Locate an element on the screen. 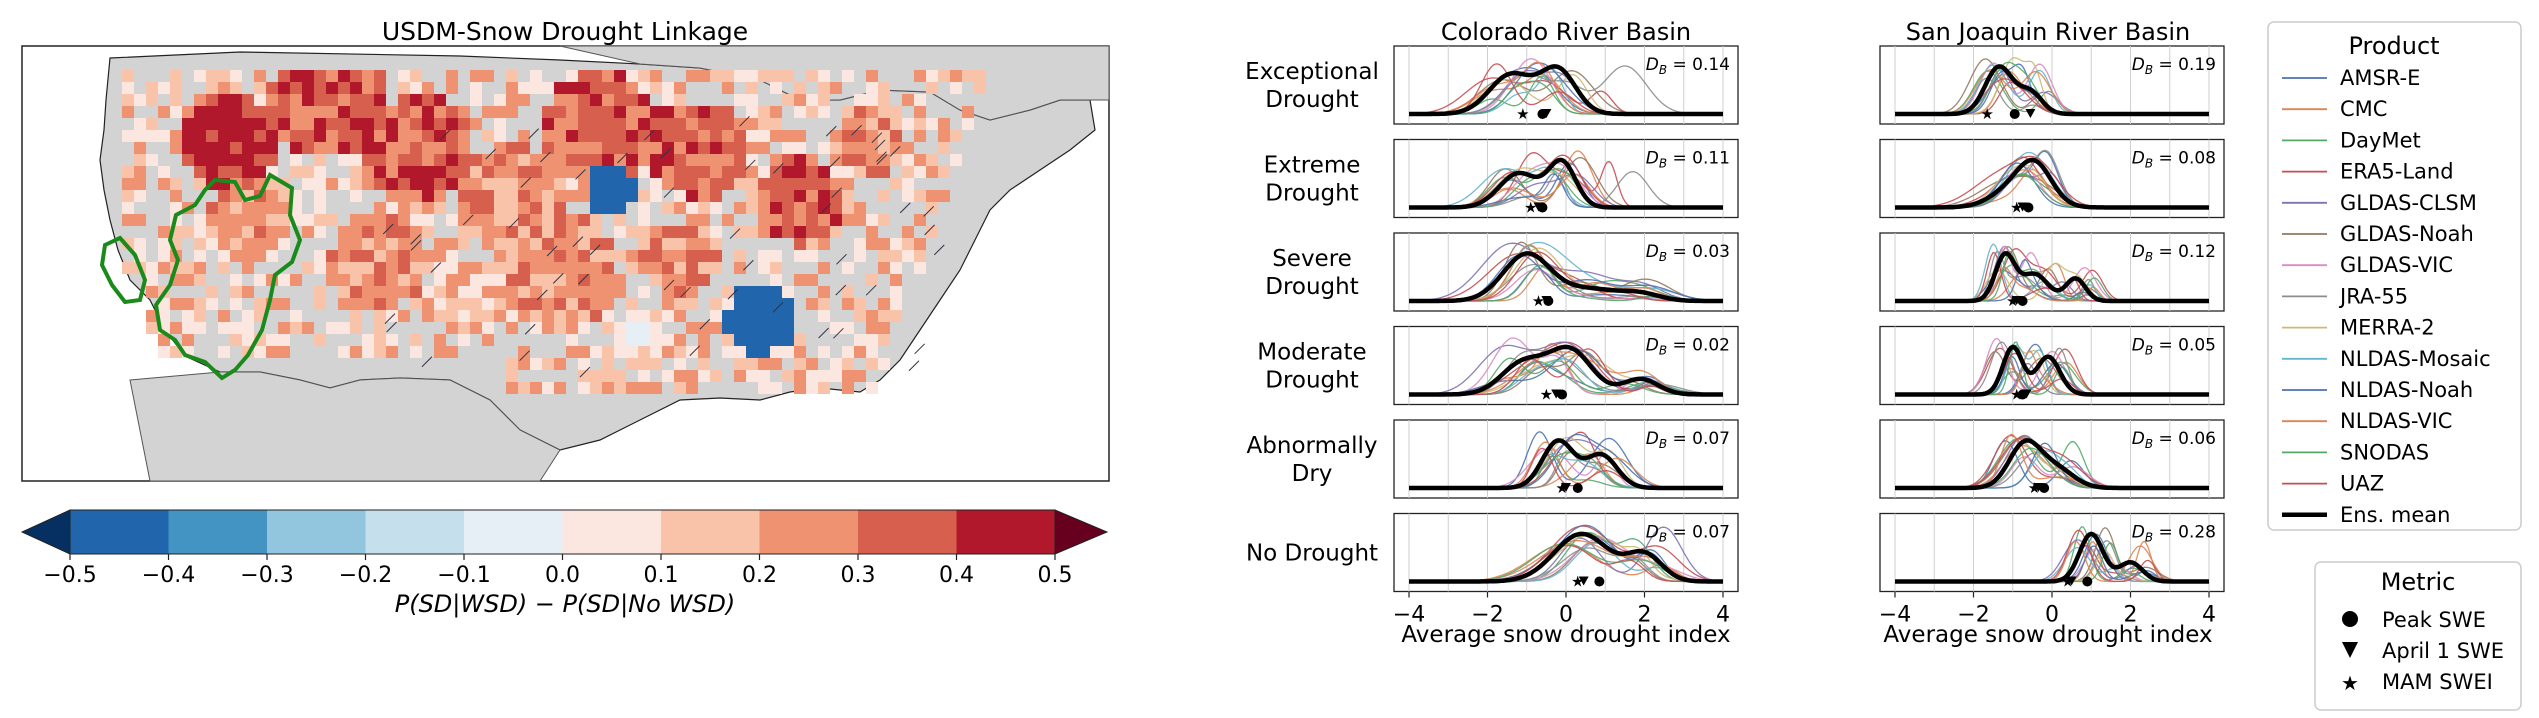 The image size is (2539, 718). x-tick-label: −2 is located at coordinates (1487, 615).